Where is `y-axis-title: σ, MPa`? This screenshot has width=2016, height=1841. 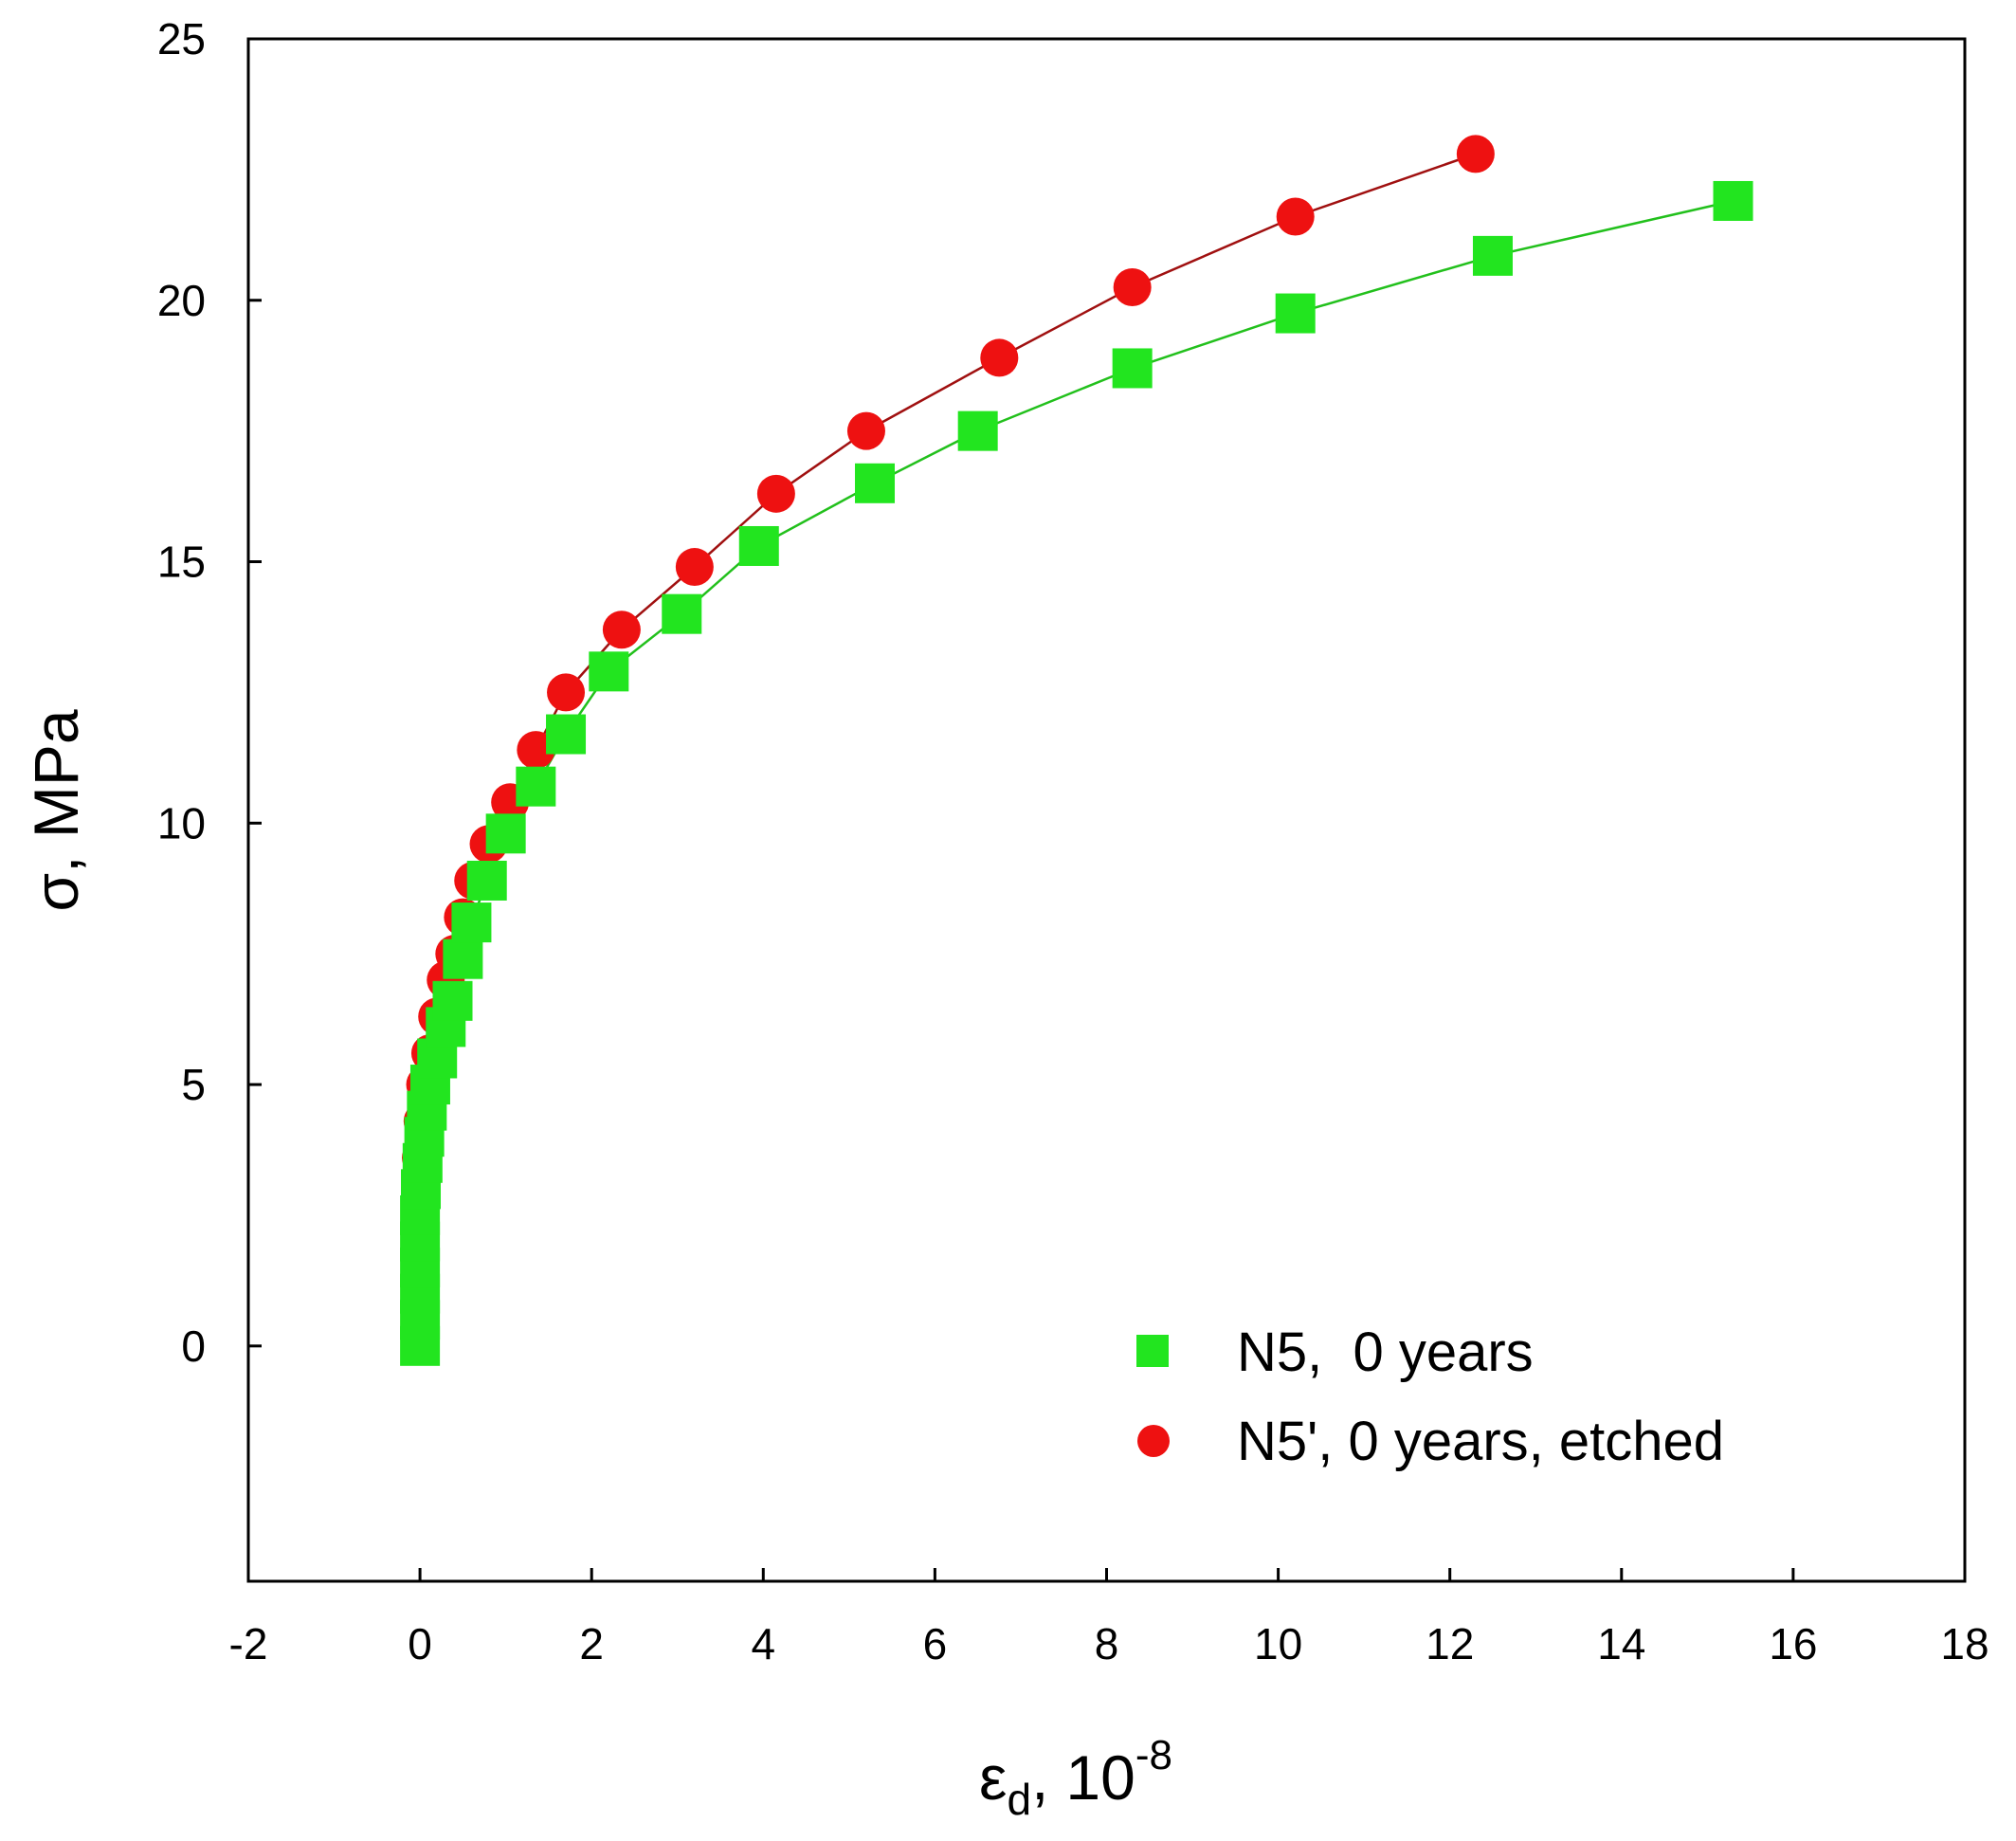
y-axis-title: σ, MPa is located at coordinates (56, 810).